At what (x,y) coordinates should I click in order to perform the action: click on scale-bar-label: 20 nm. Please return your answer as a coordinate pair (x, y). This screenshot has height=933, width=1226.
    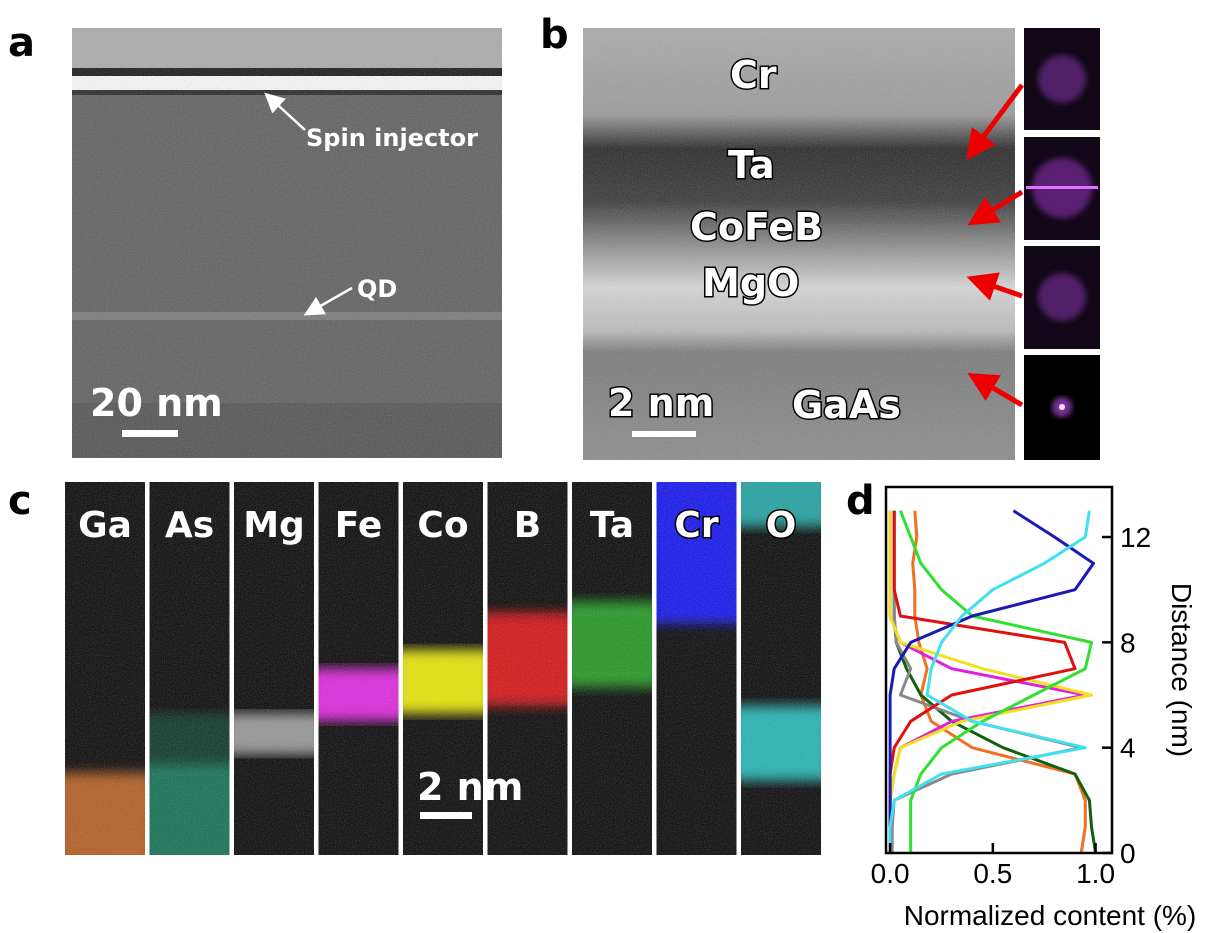
    Looking at the image, I should click on (156, 403).